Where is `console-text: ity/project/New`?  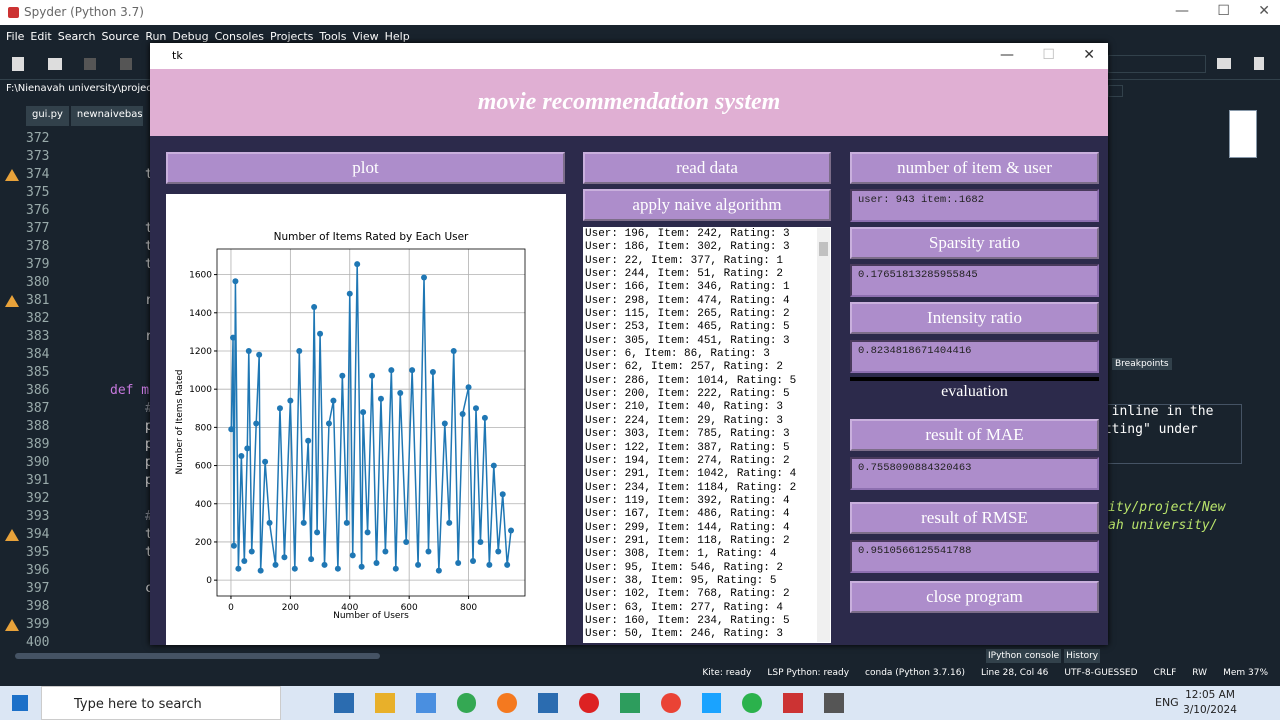
console-text: ity/project/New is located at coordinates (1167, 507).